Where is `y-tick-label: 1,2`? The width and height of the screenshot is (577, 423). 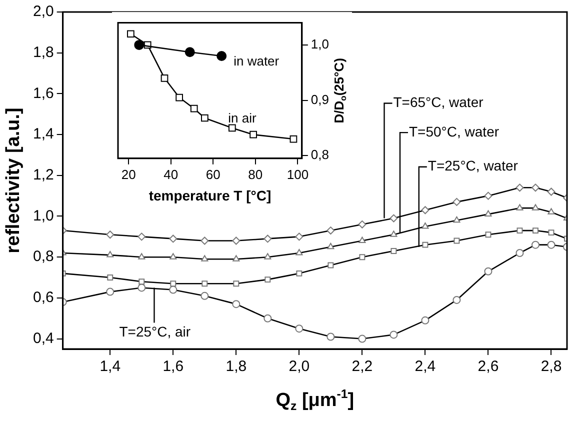 y-tick-label: 1,2 is located at coordinates (43, 175).